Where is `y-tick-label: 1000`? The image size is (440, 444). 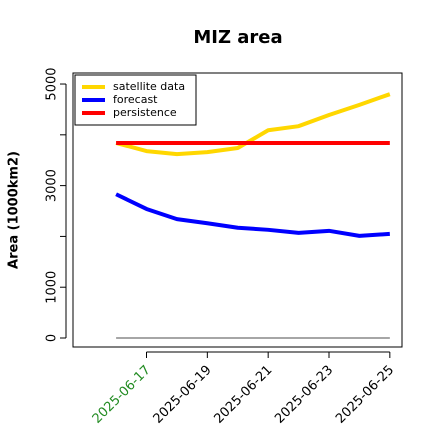
y-tick-label: 1000 is located at coordinates (52, 287).